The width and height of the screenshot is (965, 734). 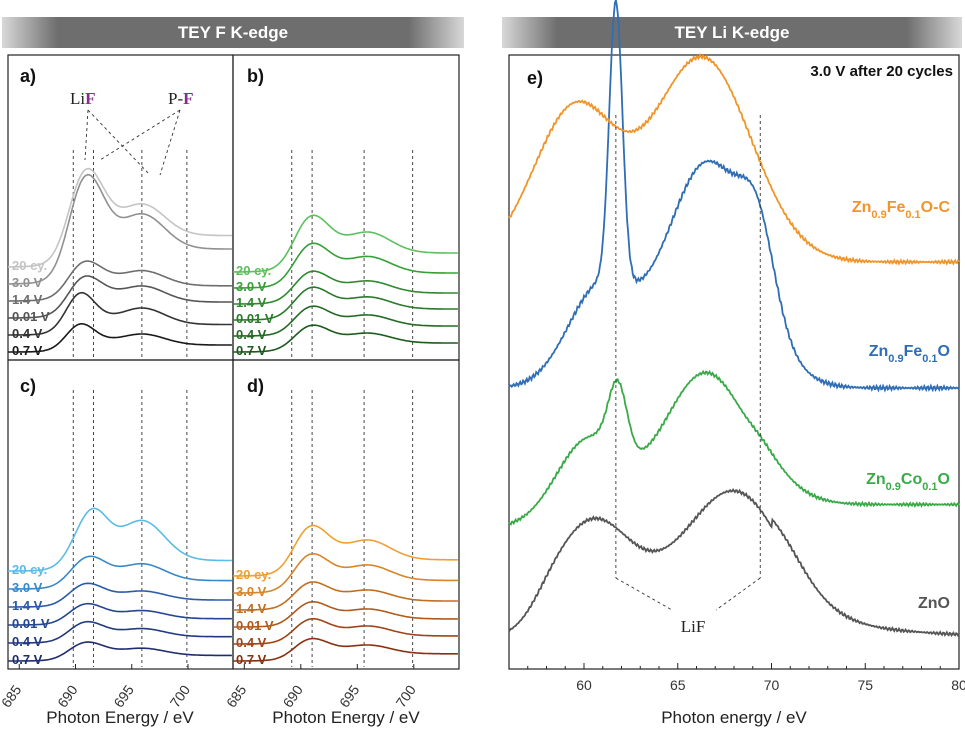 I want to click on header-li-kedge-bar, so click(x=732, y=32).